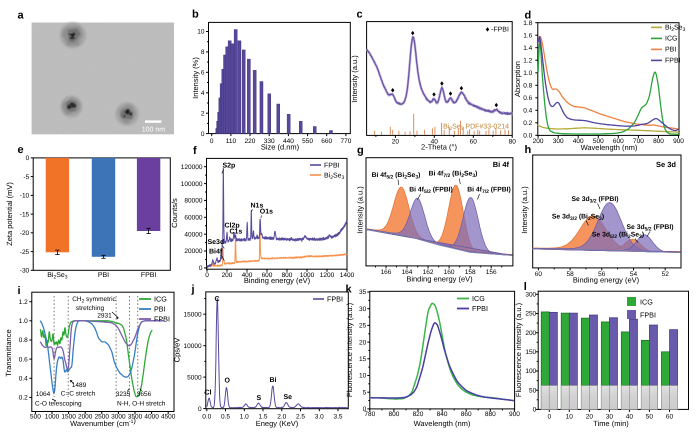  Describe the element at coordinates (208, 393) in the screenshot. I see `svg-text: Cl` at that location.